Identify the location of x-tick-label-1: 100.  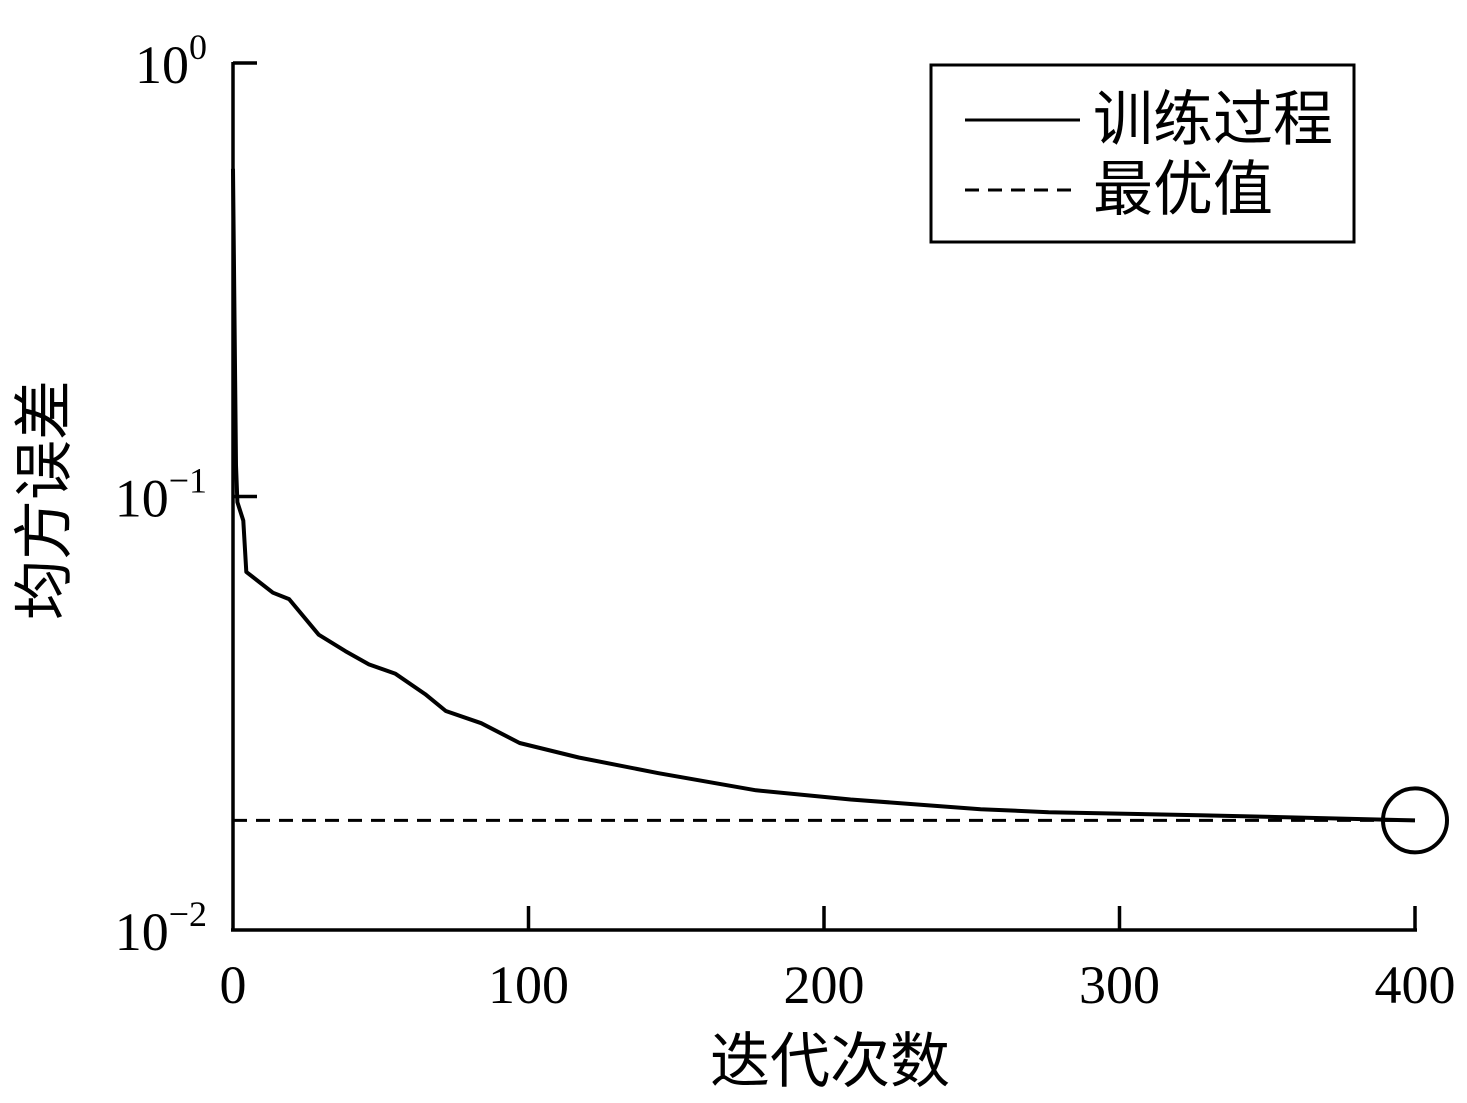
(528, 985).